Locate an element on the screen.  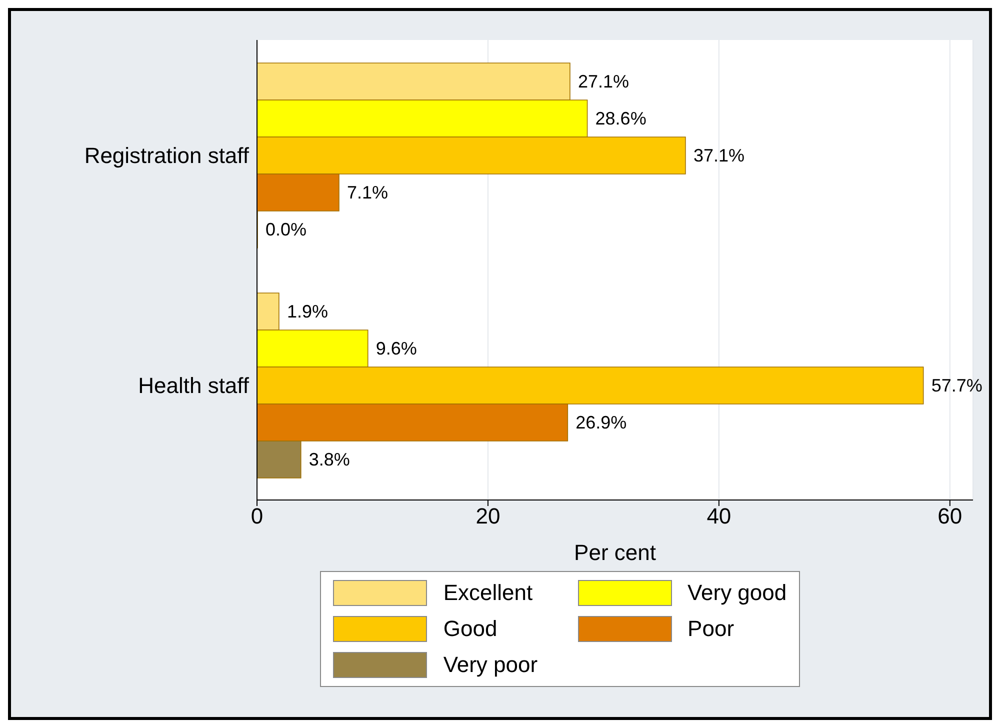
legend-label: Very good is located at coordinates (737, 593).